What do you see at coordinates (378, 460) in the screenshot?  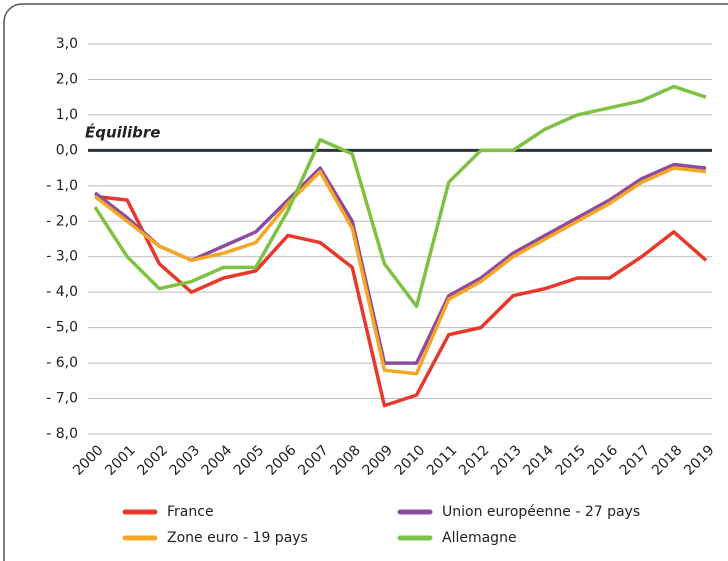 I see `x-tick-label: 2009` at bounding box center [378, 460].